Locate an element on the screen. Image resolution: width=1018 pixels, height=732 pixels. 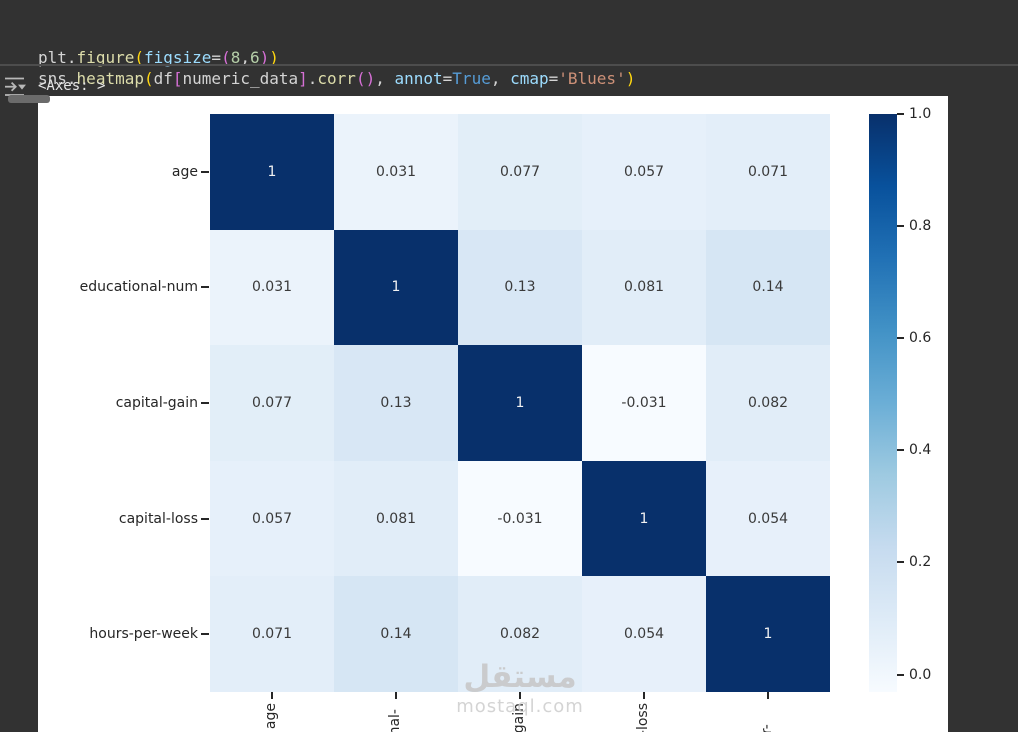
colorbar-tick-label: 0.6 is located at coordinates (920, 338).